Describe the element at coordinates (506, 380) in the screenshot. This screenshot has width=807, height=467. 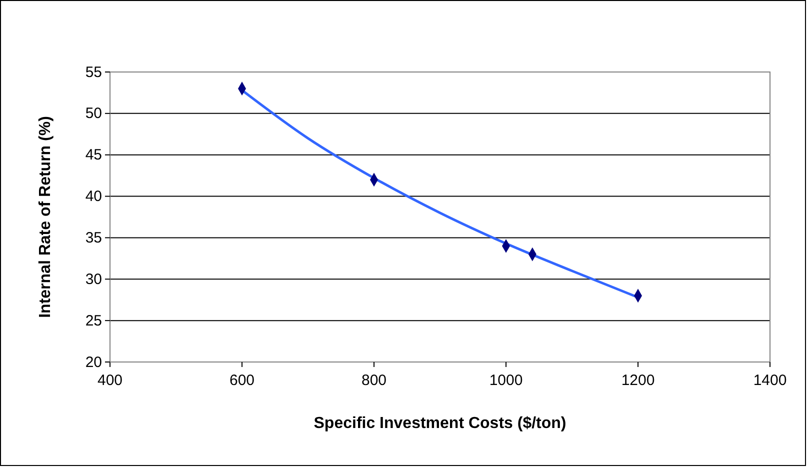
I see `x-tick-label: 1000` at that location.